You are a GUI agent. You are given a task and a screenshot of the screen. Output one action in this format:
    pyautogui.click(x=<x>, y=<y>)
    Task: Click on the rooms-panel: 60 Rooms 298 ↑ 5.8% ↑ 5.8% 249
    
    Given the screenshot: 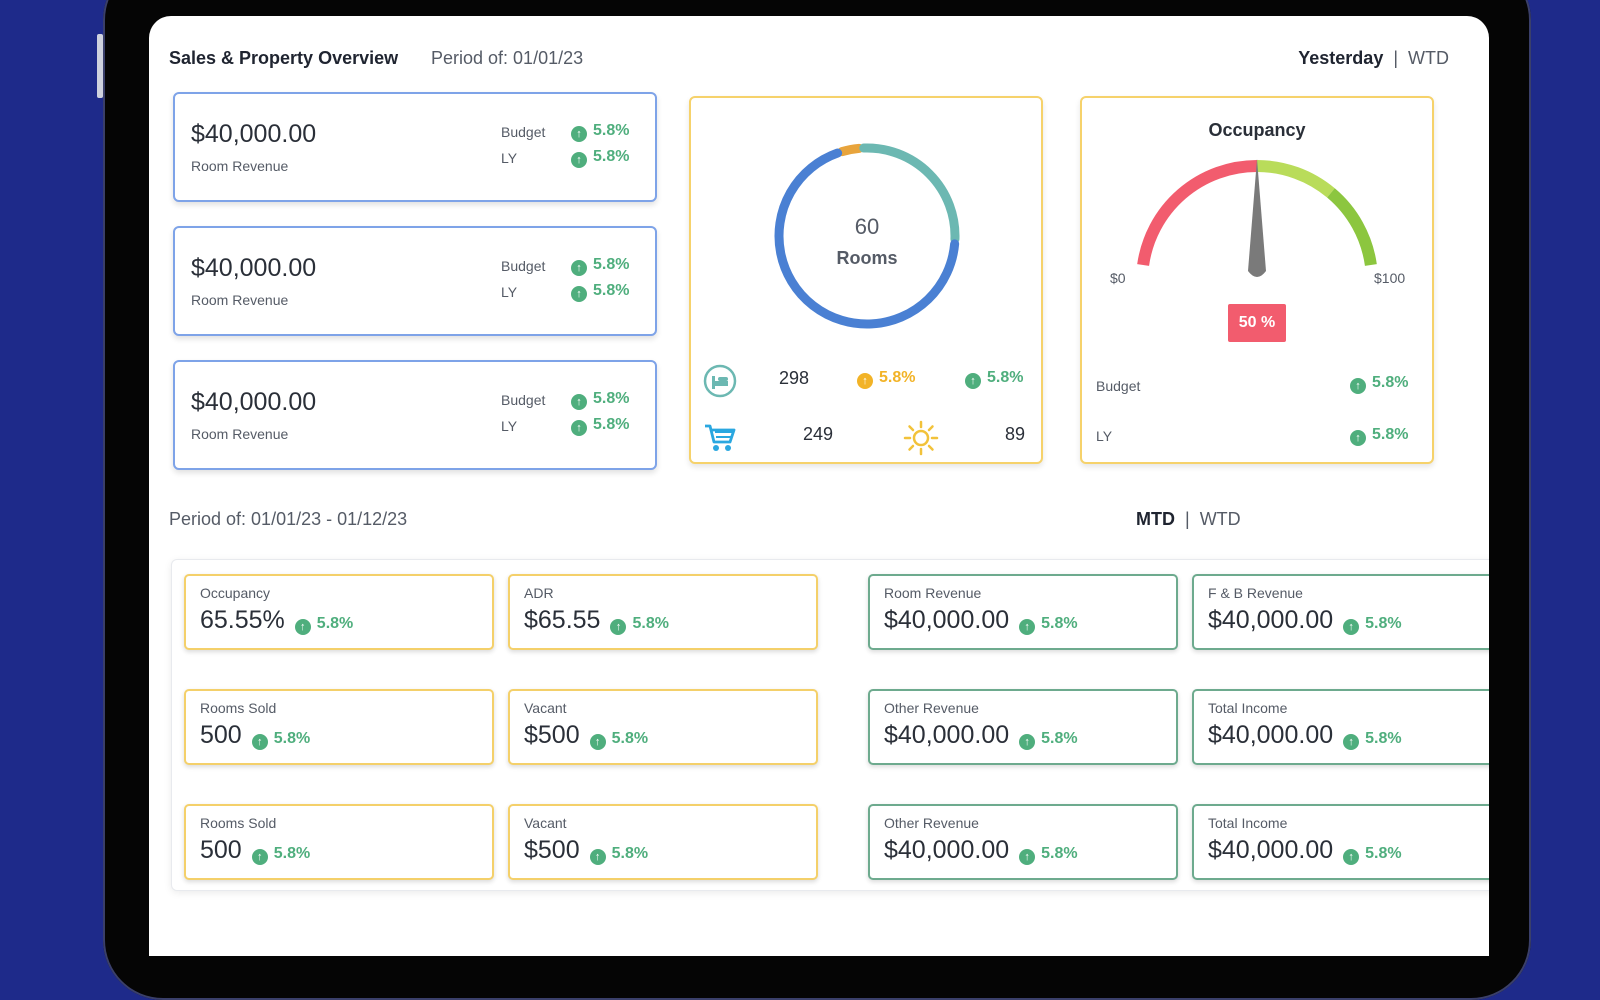 What is the action you would take?
    pyautogui.click(x=866, y=280)
    